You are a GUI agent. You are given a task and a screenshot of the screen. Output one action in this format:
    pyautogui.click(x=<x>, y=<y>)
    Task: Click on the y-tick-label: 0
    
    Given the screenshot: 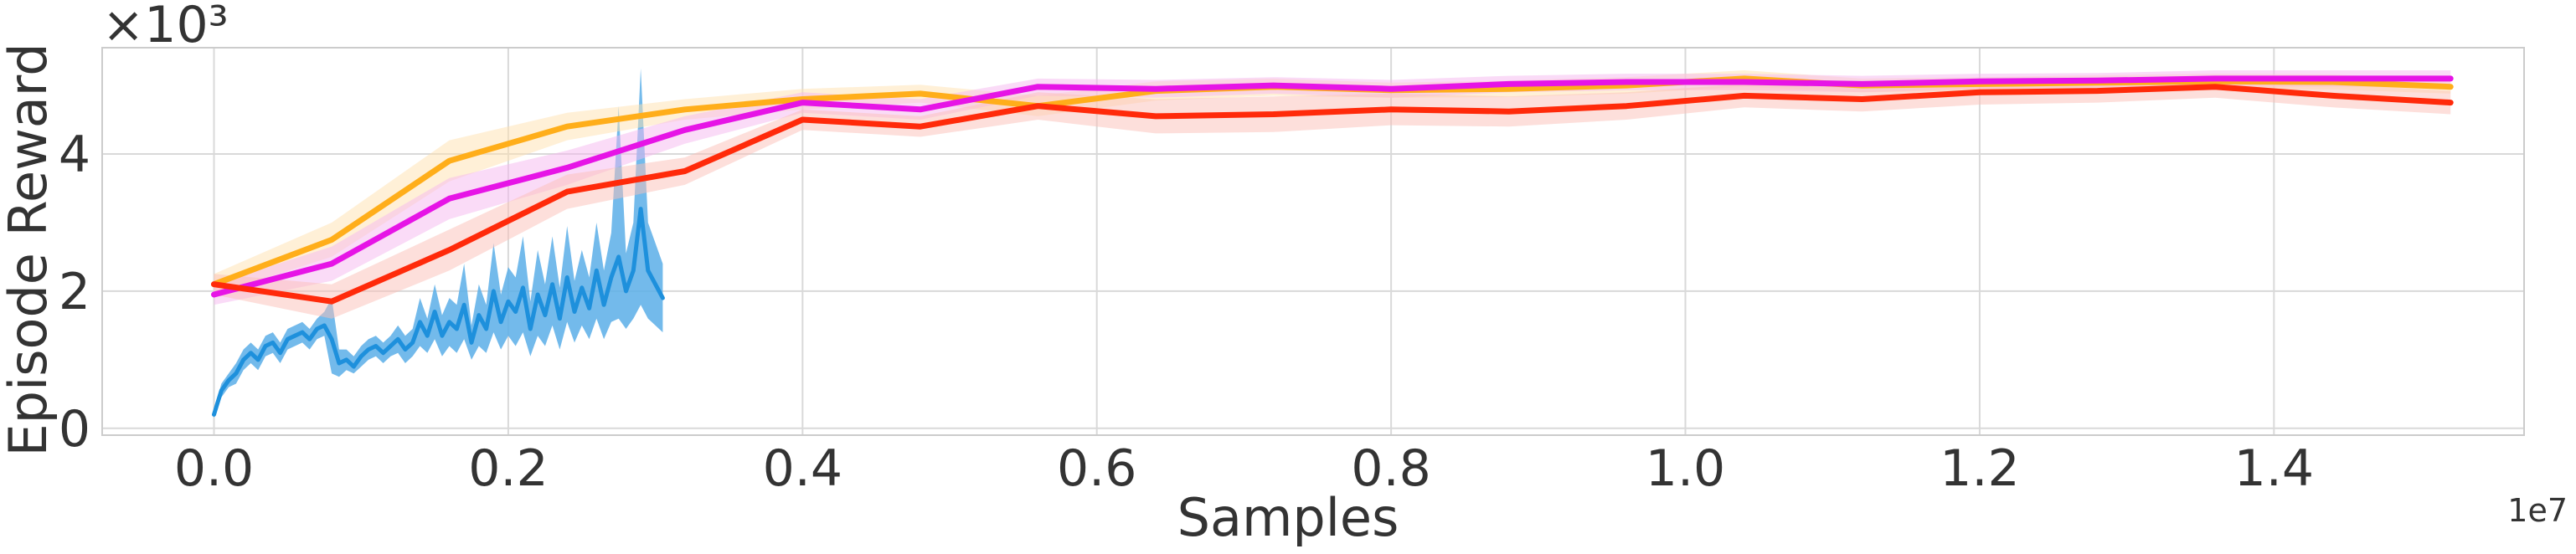 What is the action you would take?
    pyautogui.click(x=74, y=430)
    